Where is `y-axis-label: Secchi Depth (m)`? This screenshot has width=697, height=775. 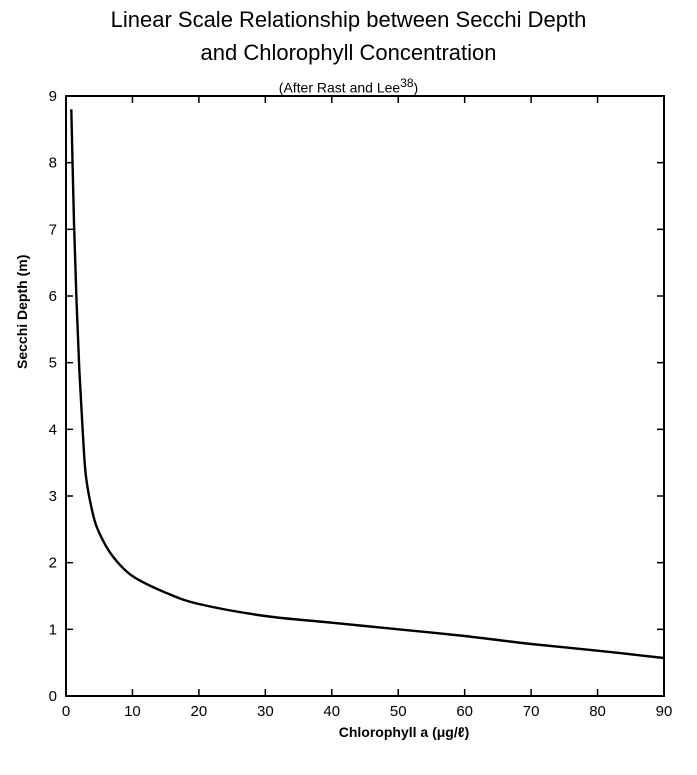 y-axis-label: Secchi Depth (m) is located at coordinates (22, 311).